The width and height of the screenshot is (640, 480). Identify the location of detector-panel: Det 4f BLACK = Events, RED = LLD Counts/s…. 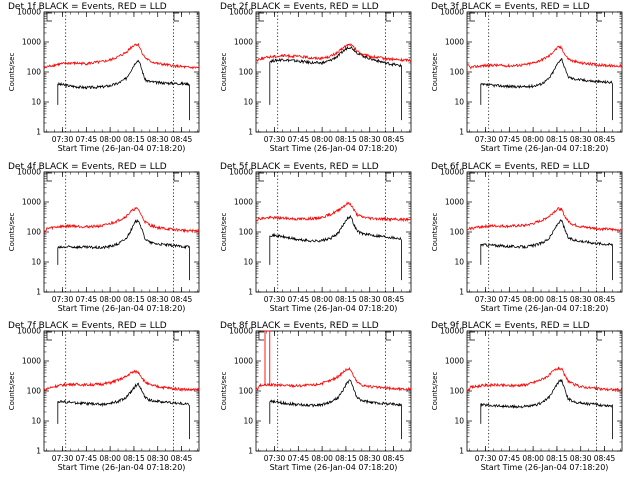
(104, 237).